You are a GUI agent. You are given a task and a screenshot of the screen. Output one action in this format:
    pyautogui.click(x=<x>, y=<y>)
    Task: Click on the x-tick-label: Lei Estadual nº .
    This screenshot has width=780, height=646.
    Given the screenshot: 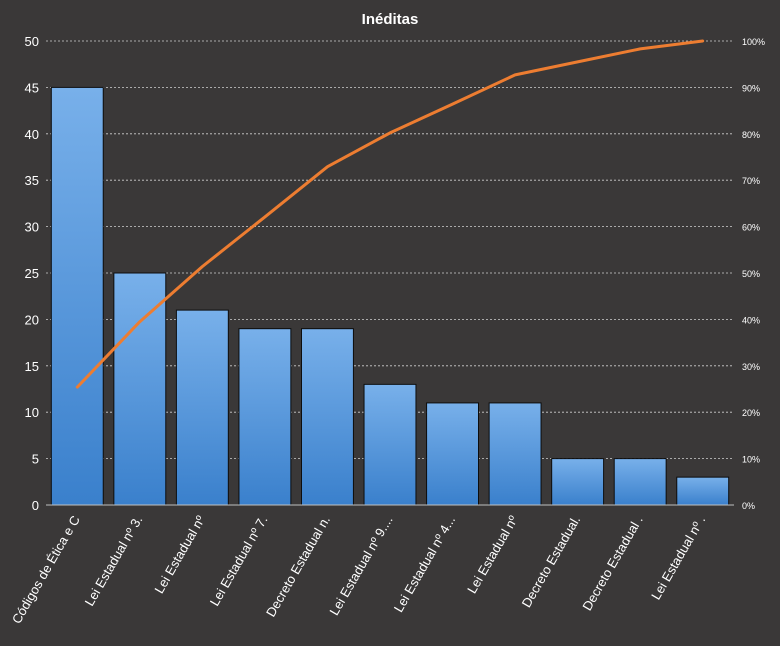 What is the action you would take?
    pyautogui.click(x=678, y=557)
    